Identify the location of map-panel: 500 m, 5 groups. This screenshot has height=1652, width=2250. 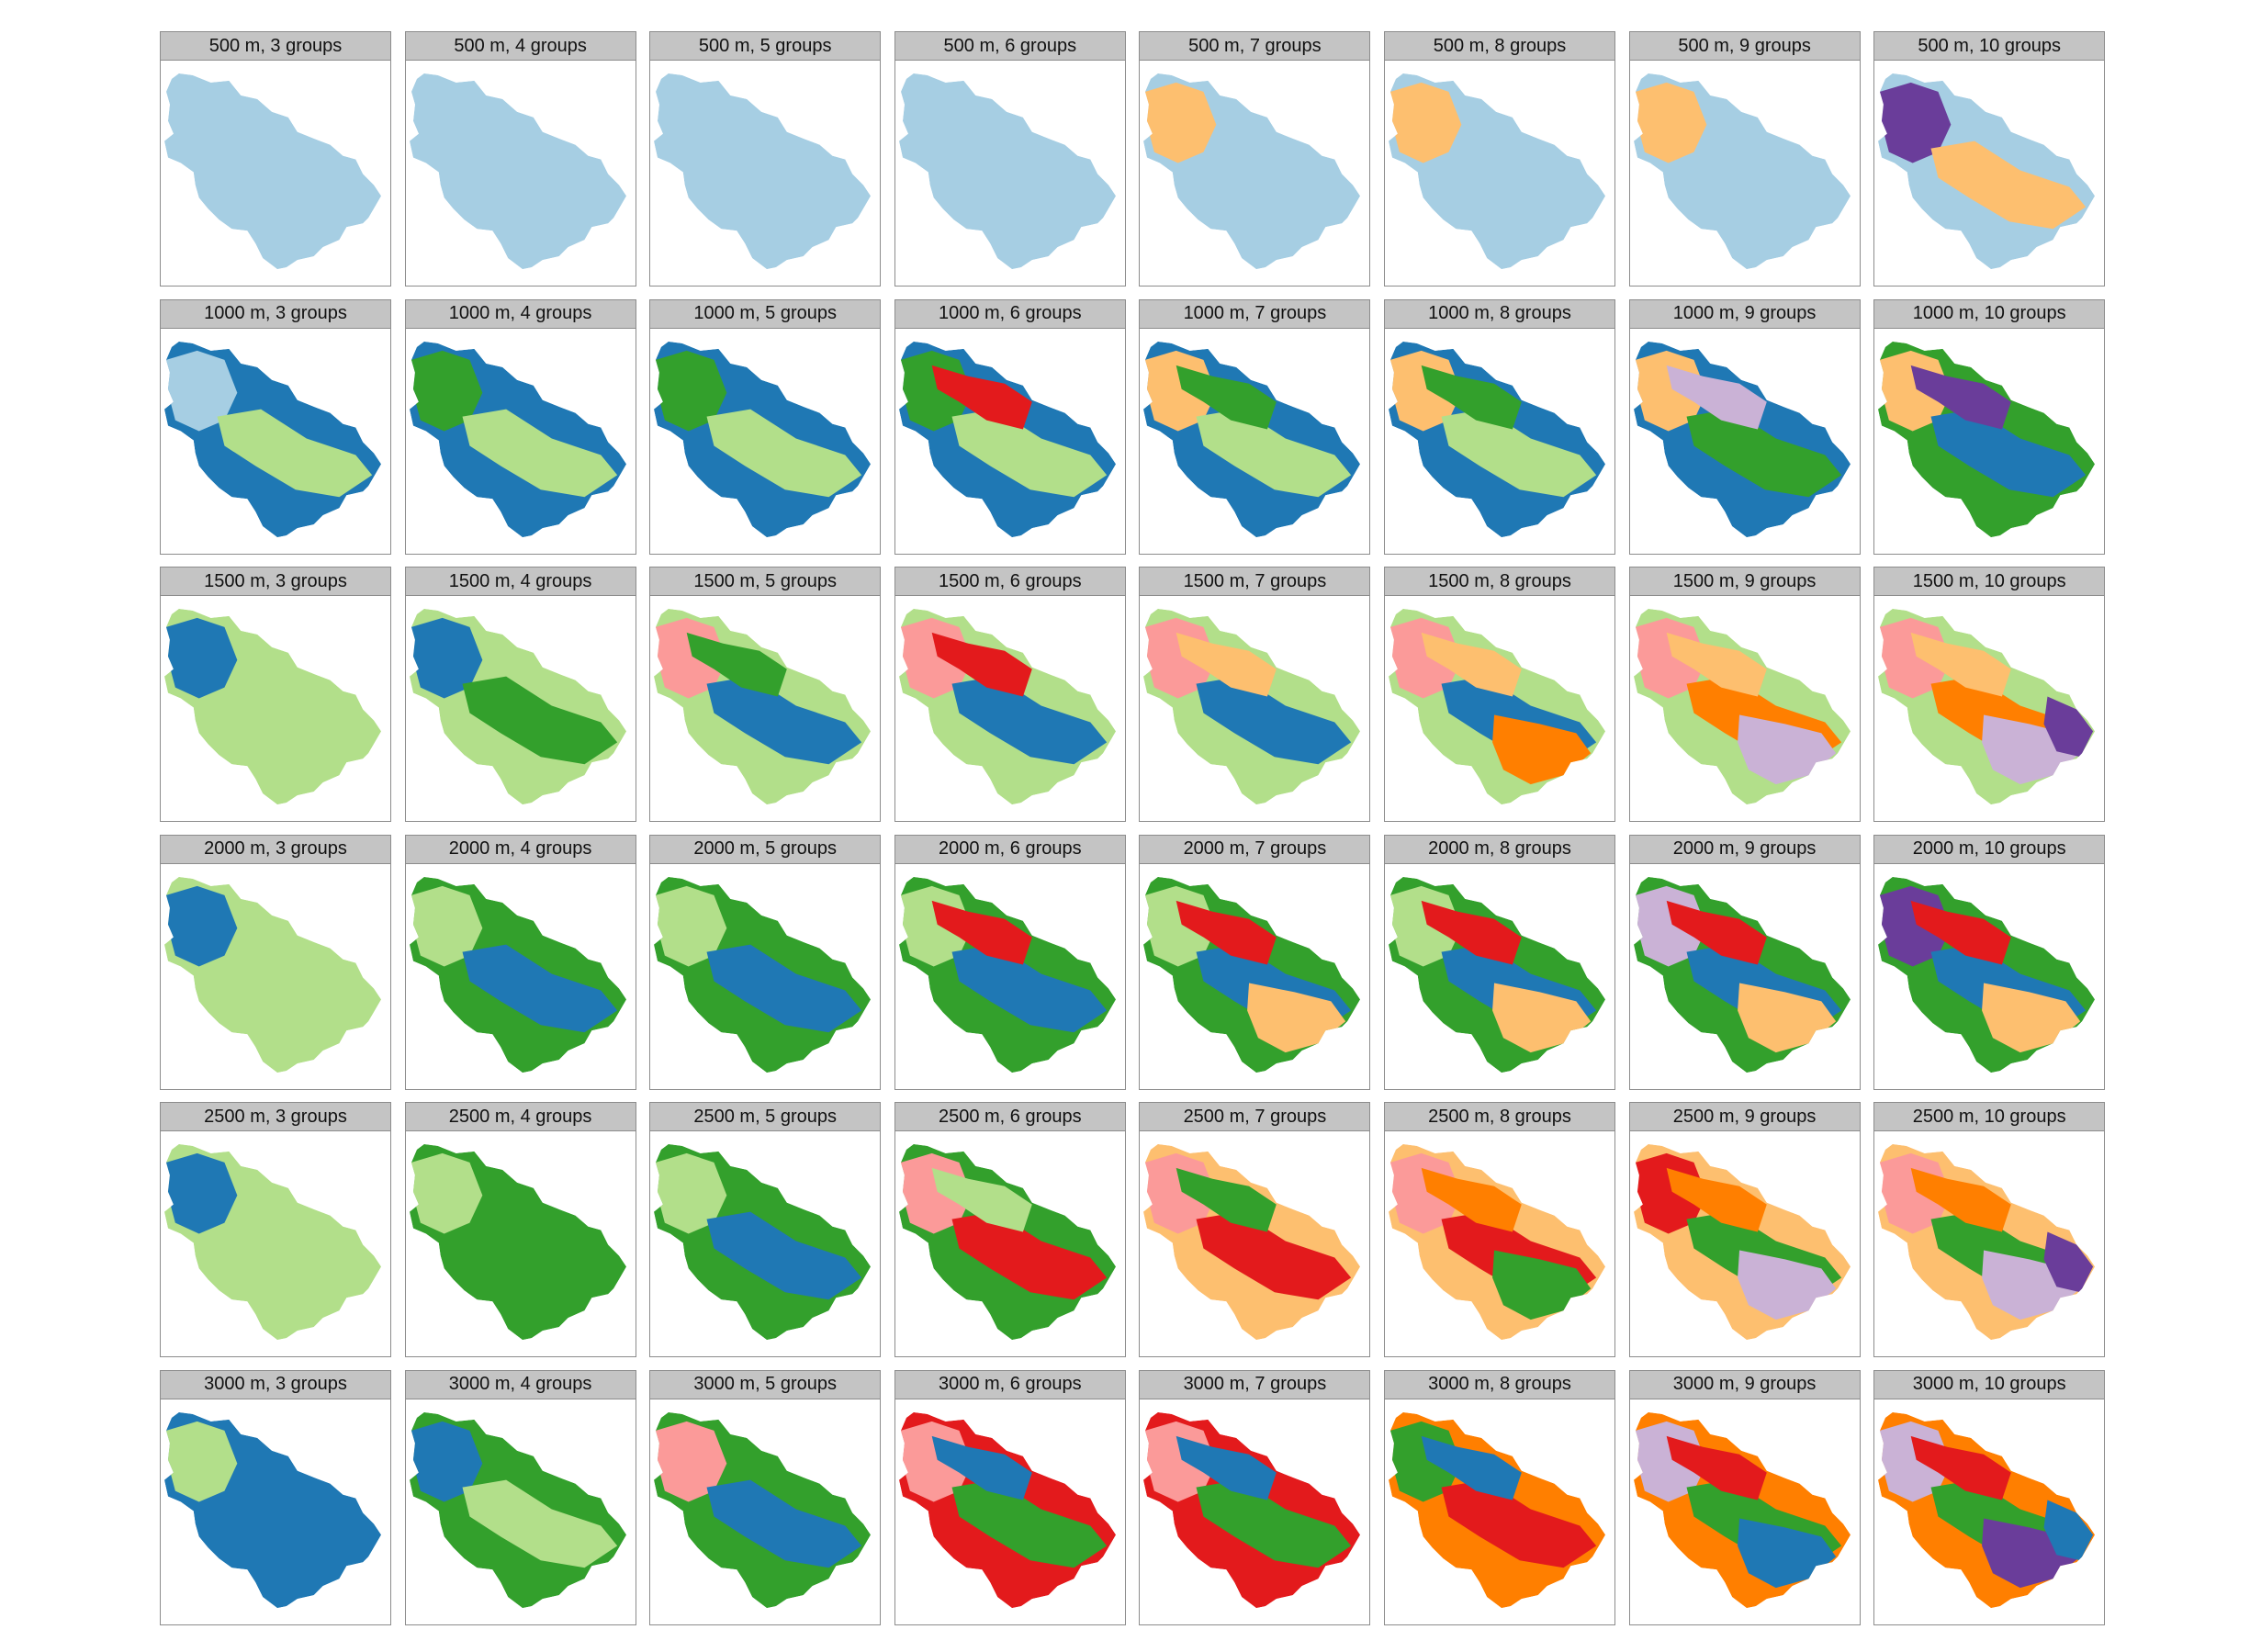
(765, 159).